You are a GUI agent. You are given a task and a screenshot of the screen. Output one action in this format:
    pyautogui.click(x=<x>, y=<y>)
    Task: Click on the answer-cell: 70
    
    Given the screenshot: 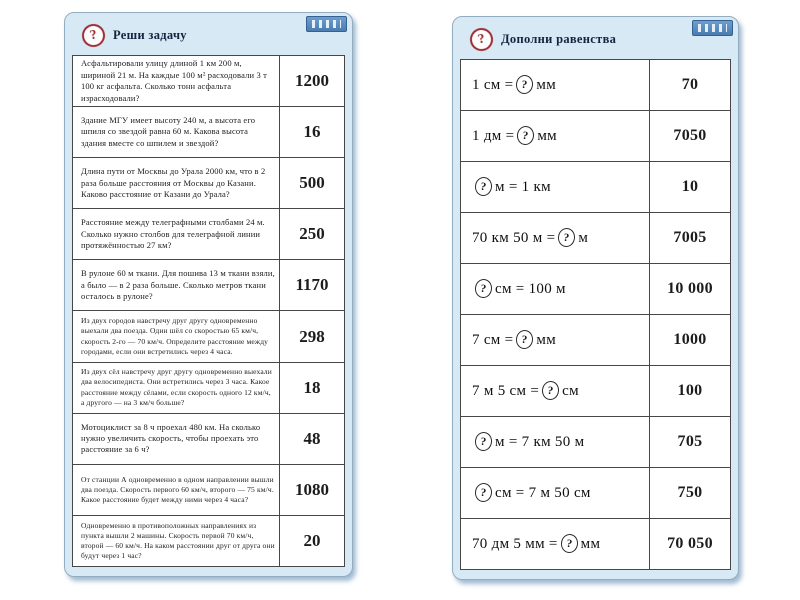 What is the action you would take?
    pyautogui.click(x=689, y=85)
    